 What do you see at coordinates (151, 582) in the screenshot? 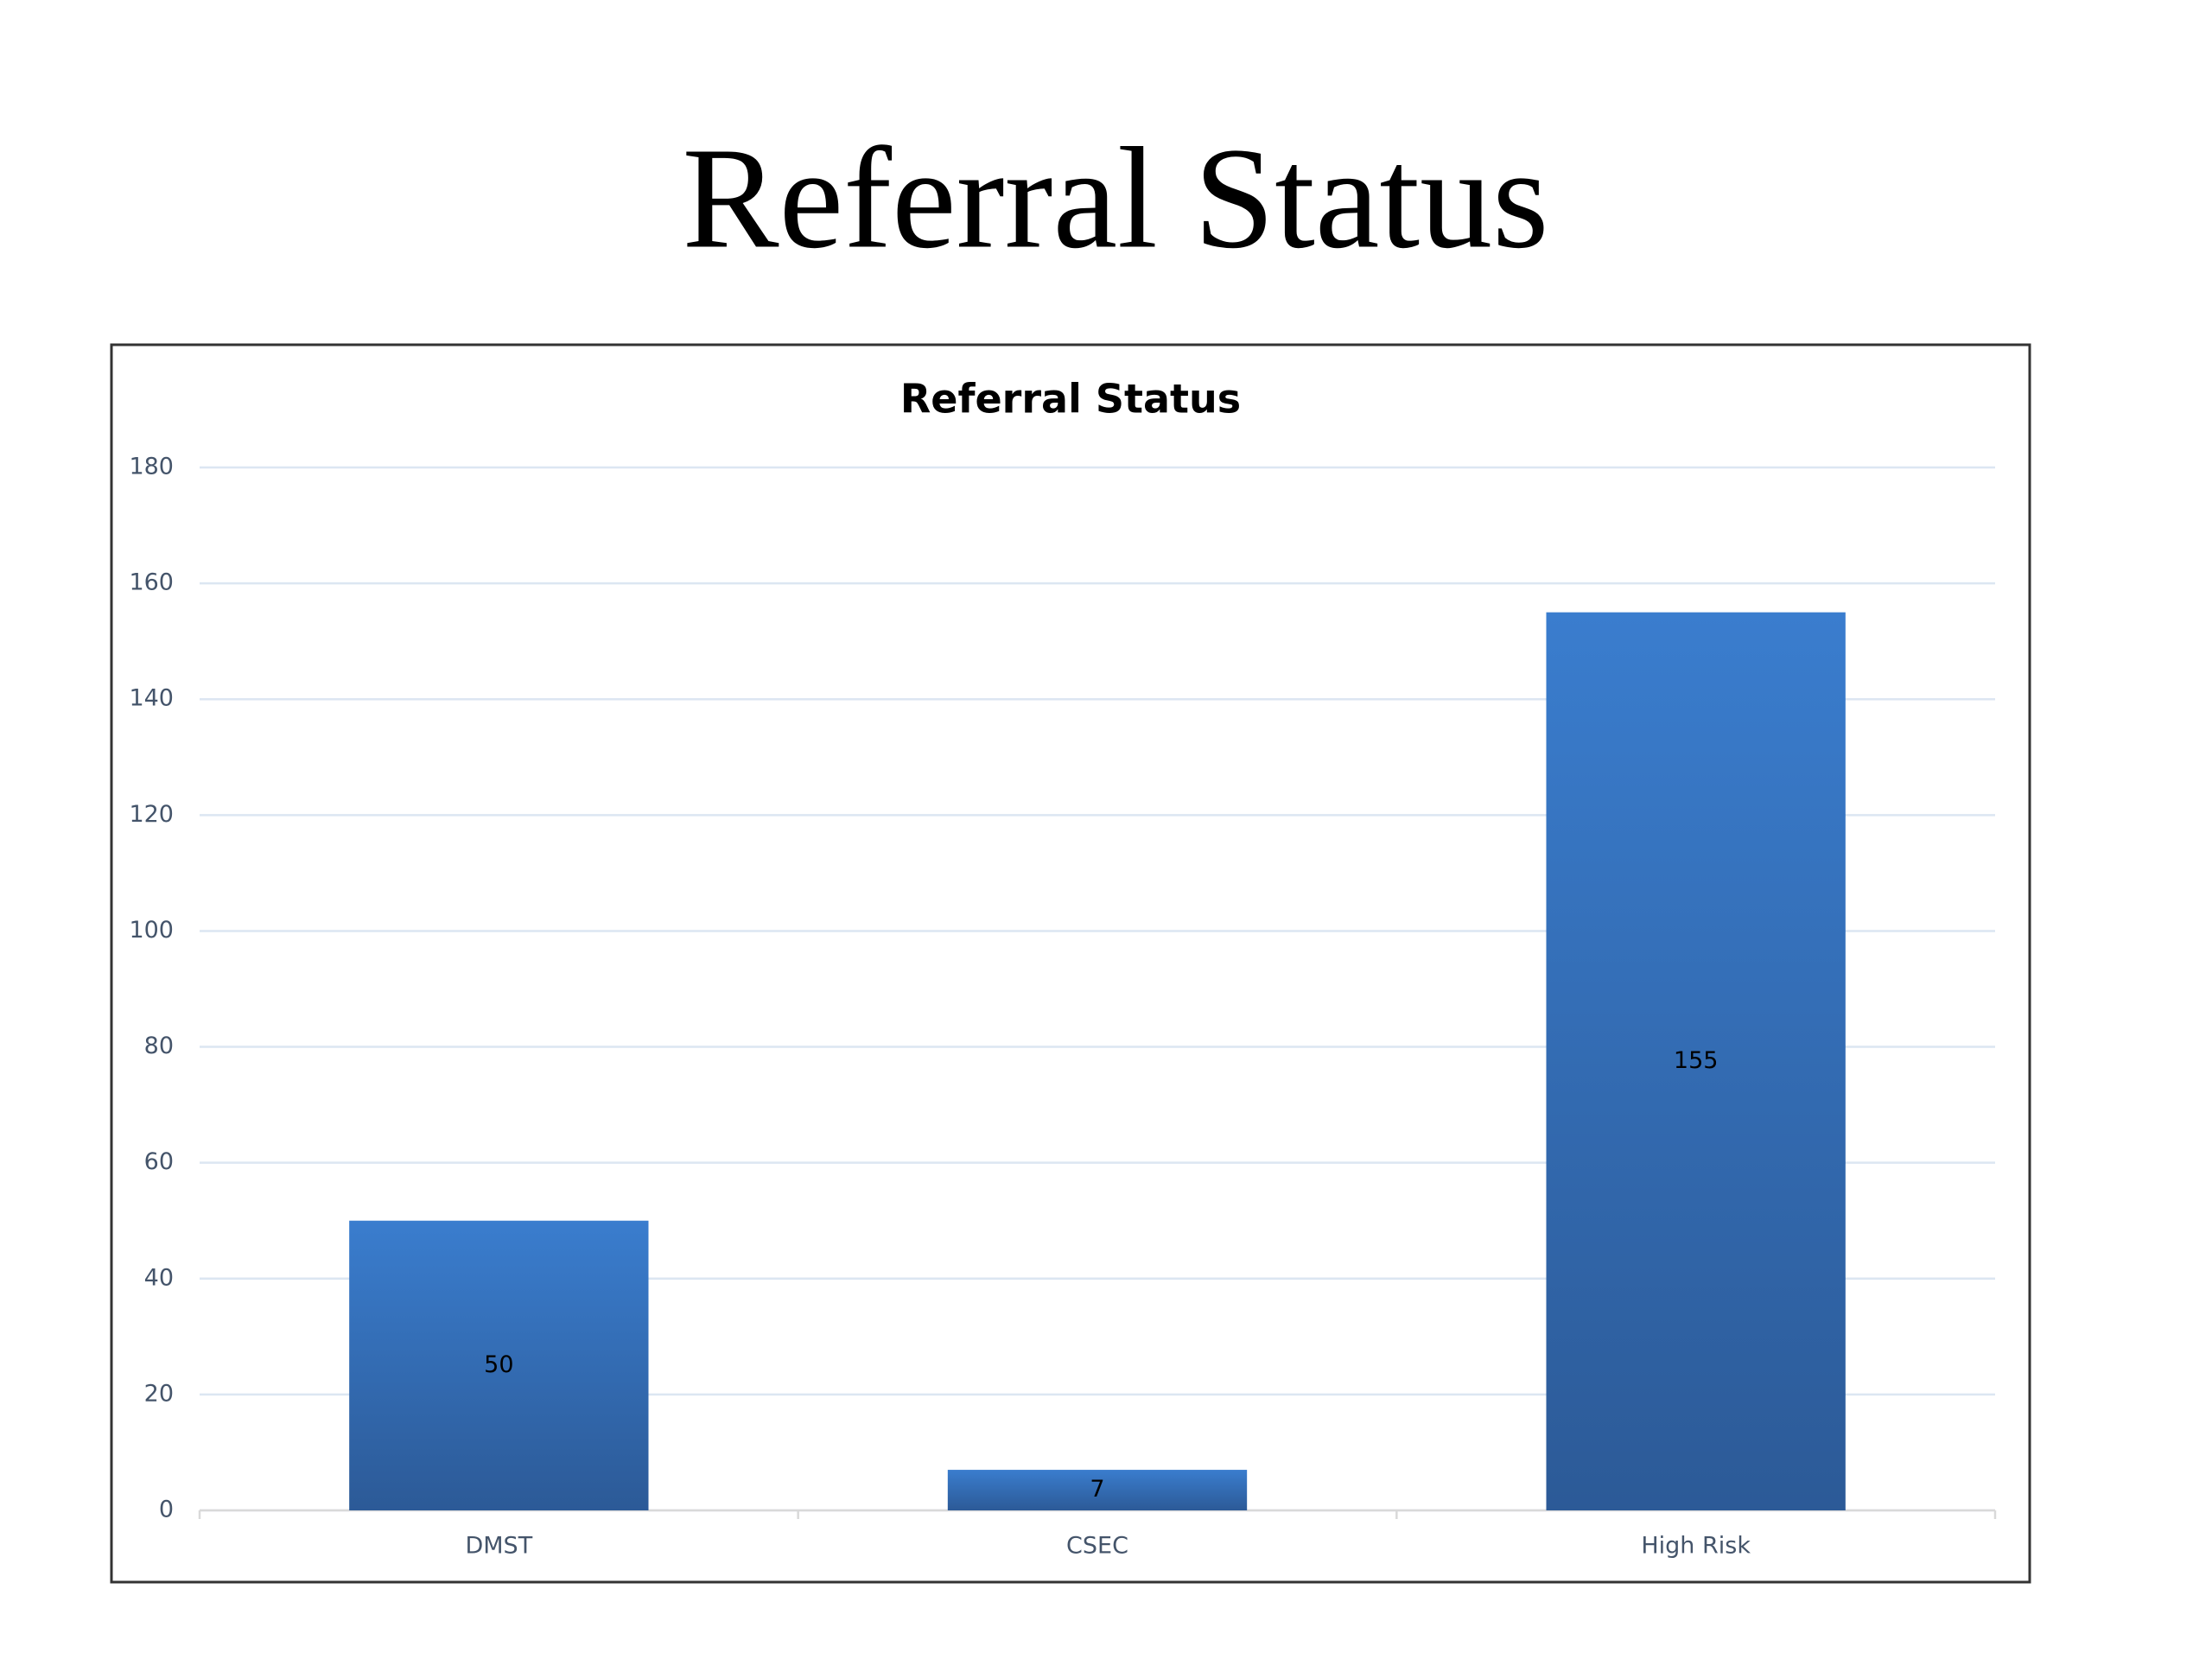
I see `y-tick-label: 160` at bounding box center [151, 582].